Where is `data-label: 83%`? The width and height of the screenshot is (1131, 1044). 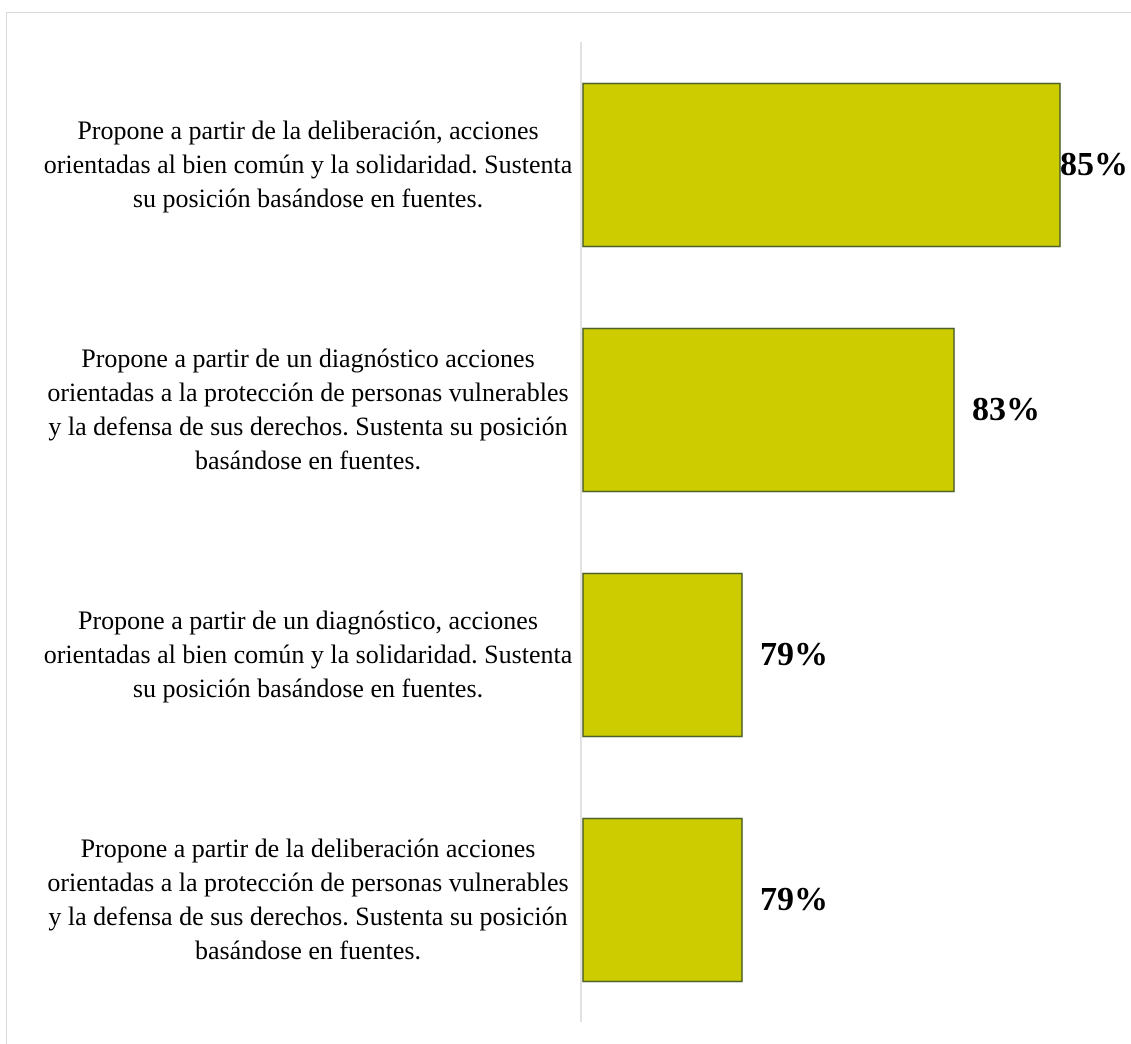
data-label: 83% is located at coordinates (1006, 409).